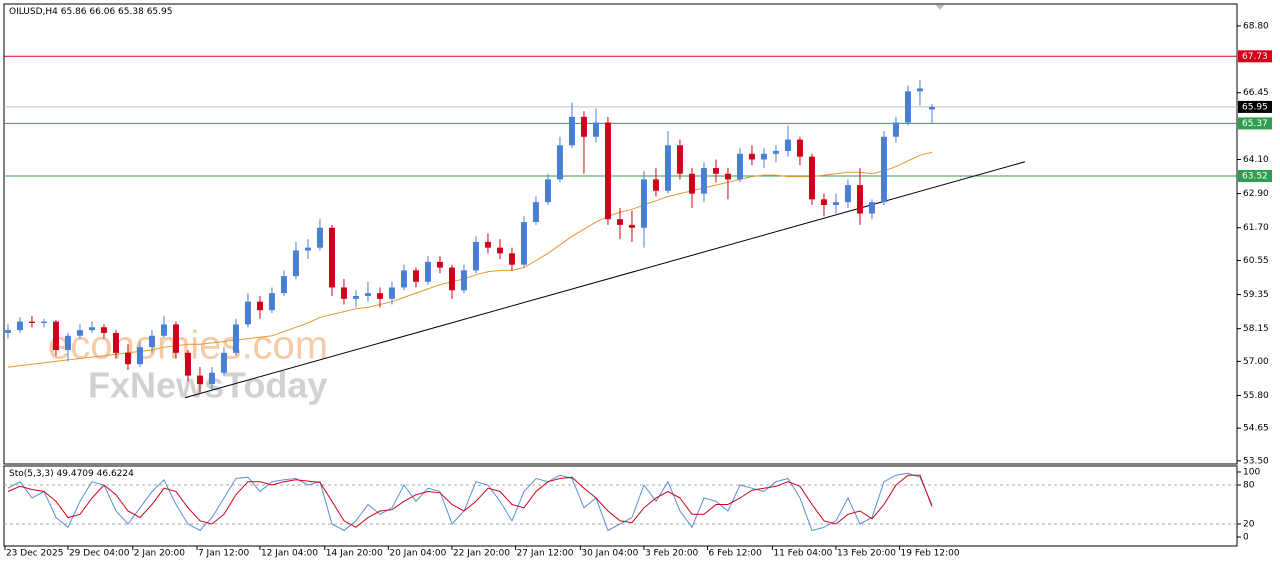 This screenshot has height=571, width=1280. What do you see at coordinates (35, 554) in the screenshot?
I see `x-tick-label: 23 Dec 2025` at bounding box center [35, 554].